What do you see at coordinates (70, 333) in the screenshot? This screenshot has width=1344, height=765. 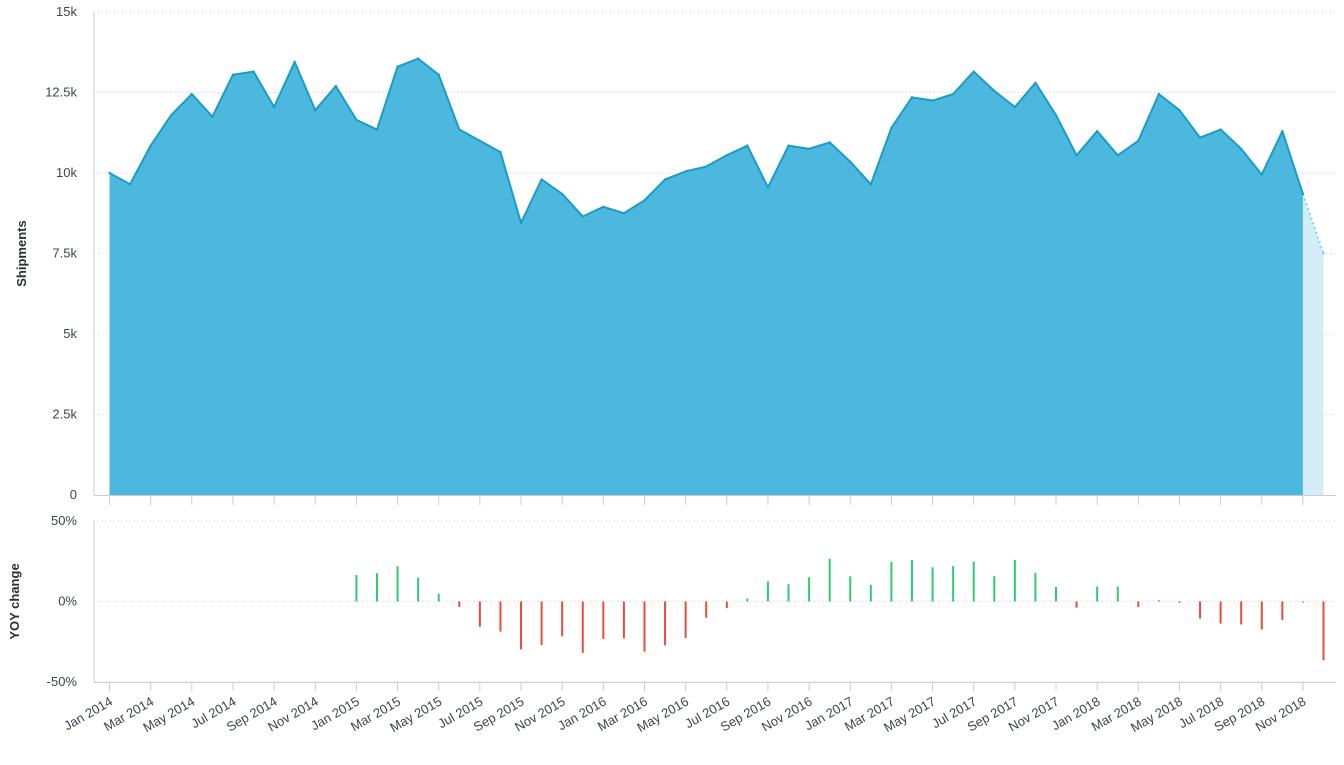 I see `main-y-tick-label: 5k` at bounding box center [70, 333].